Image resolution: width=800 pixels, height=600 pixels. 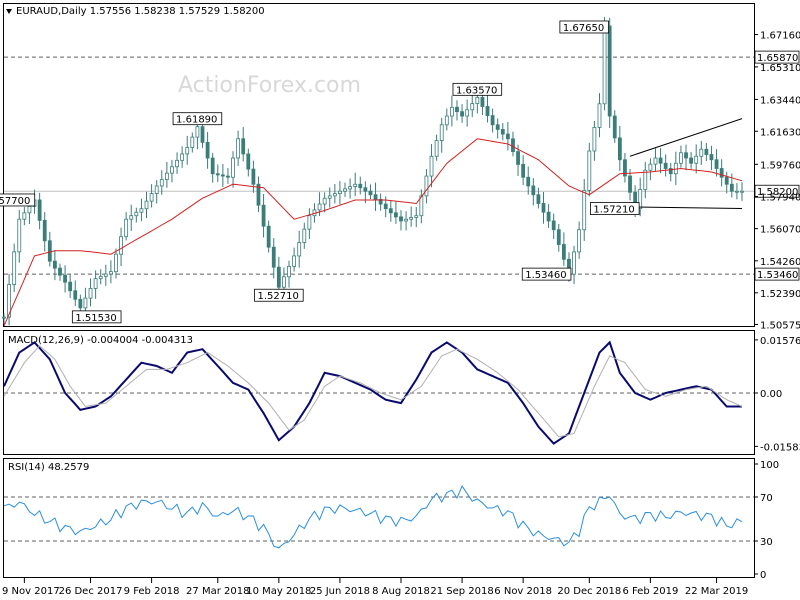 I want to click on price-tick-label: 1.59760, so click(x=780, y=165).